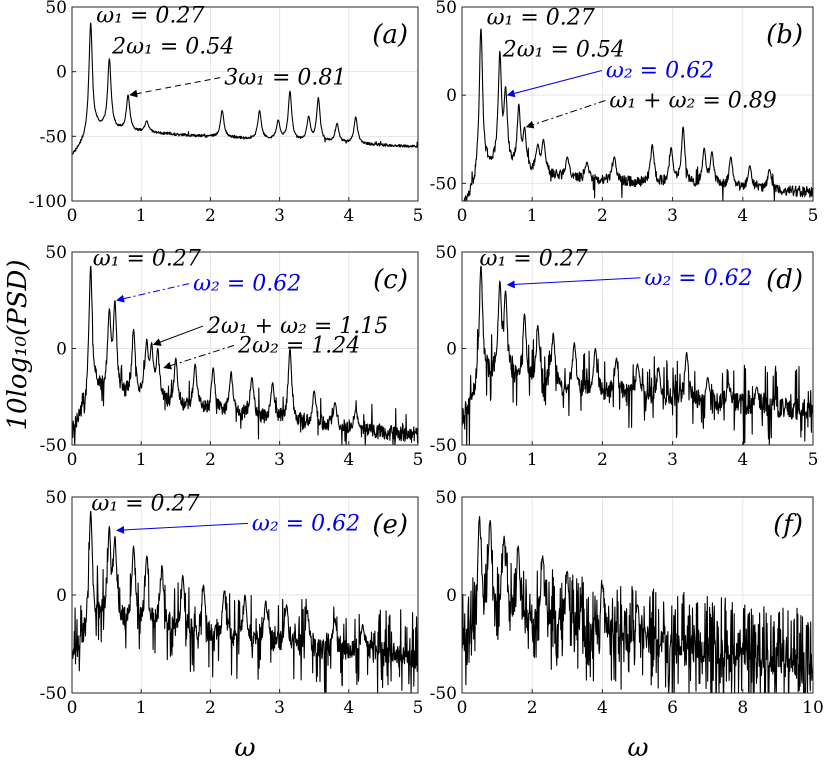  What do you see at coordinates (637, 115) in the screenshot?
I see `panel-b-psd-series` at bounding box center [637, 115].